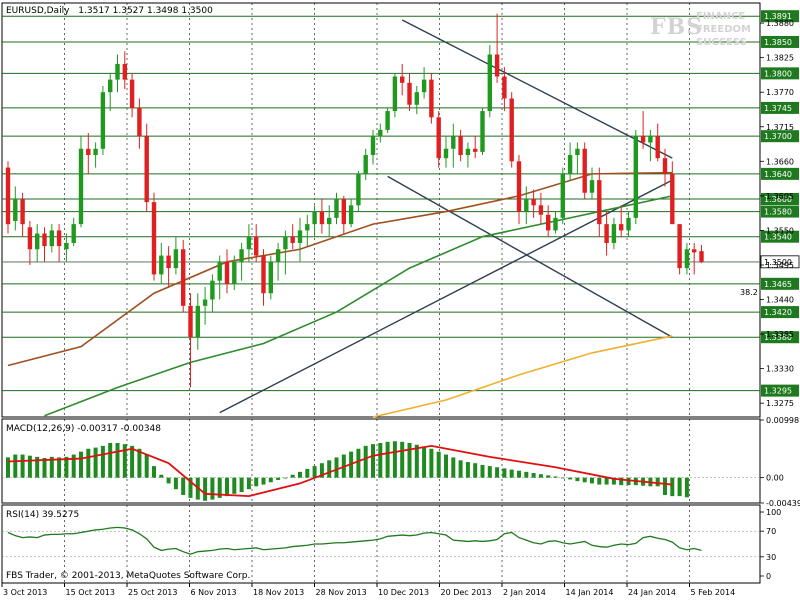 The height and width of the screenshot is (600, 800). I want to click on level-price-label: 1.3295, so click(778, 391).